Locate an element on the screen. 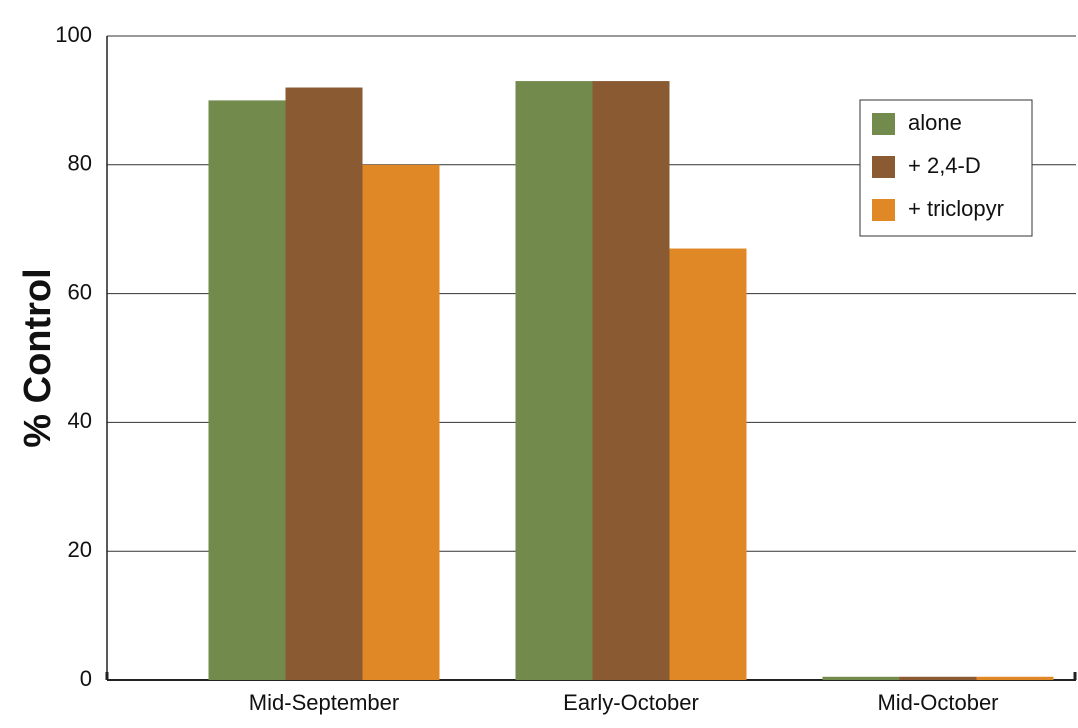 The image size is (1078, 728). x-tick-label: Mid-October is located at coordinates (937, 702).